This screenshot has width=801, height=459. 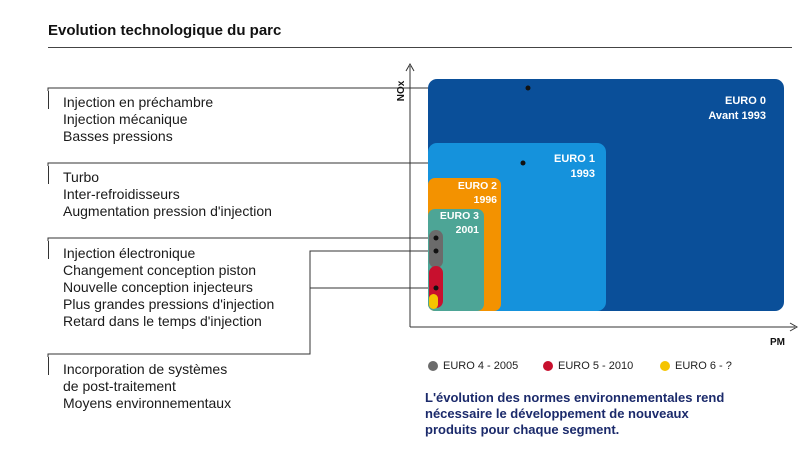 What do you see at coordinates (548, 366) in the screenshot?
I see `legend-euro-5-dot` at bounding box center [548, 366].